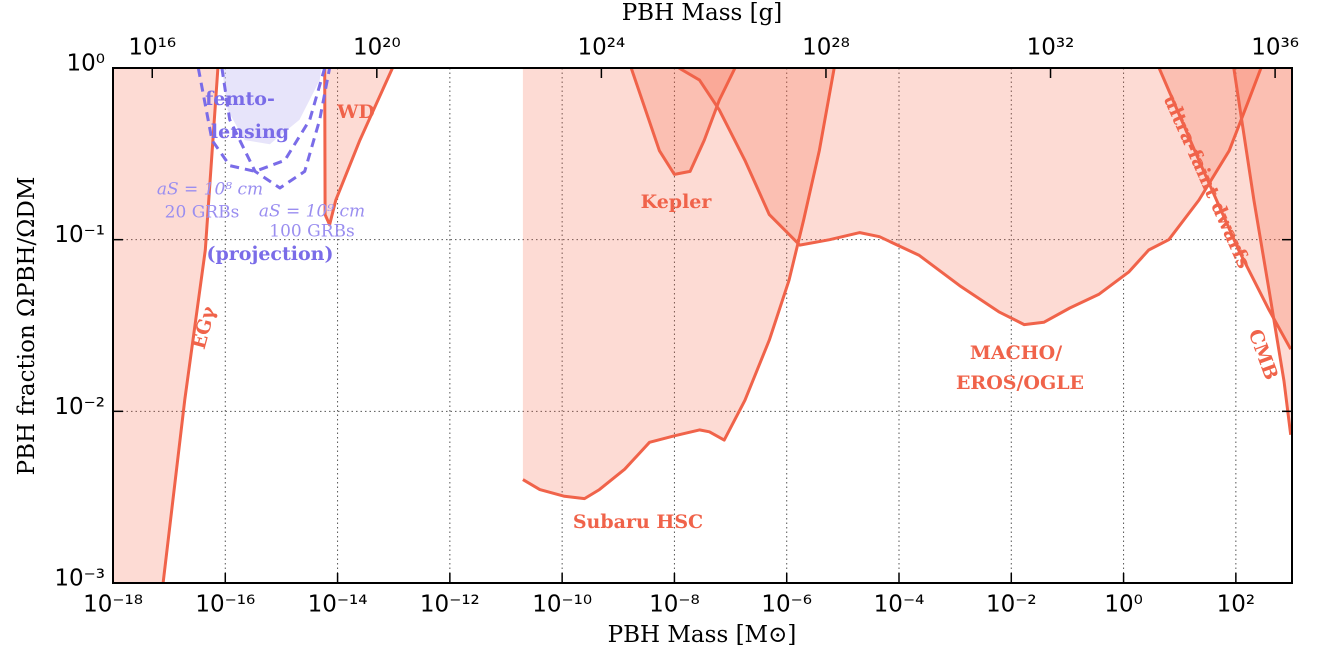  I want to click on annotation: lensing, so click(250, 132).